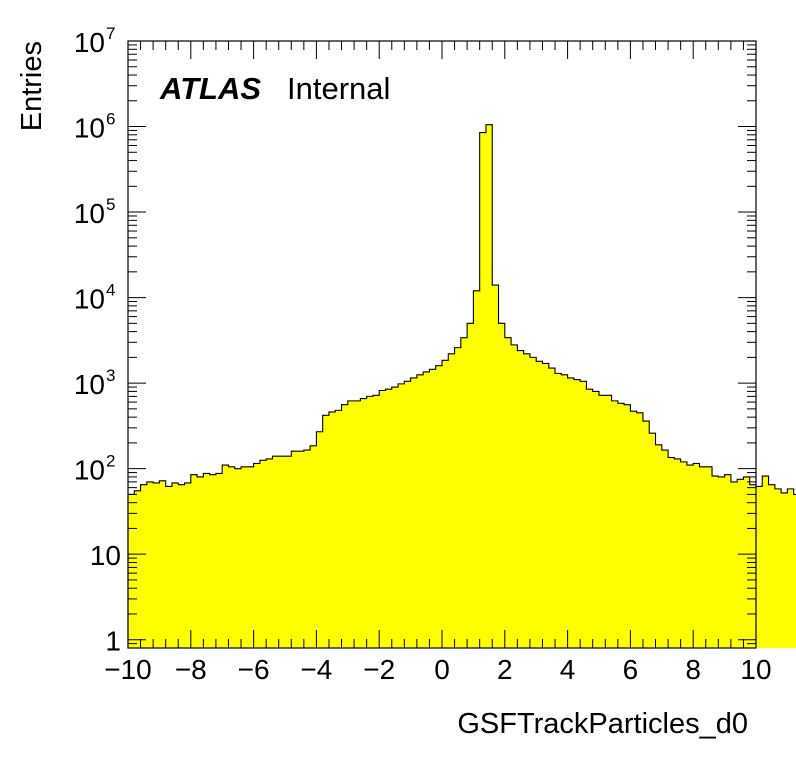 The width and height of the screenshot is (796, 777). I want to click on x-tick-label: −2, so click(379, 669).